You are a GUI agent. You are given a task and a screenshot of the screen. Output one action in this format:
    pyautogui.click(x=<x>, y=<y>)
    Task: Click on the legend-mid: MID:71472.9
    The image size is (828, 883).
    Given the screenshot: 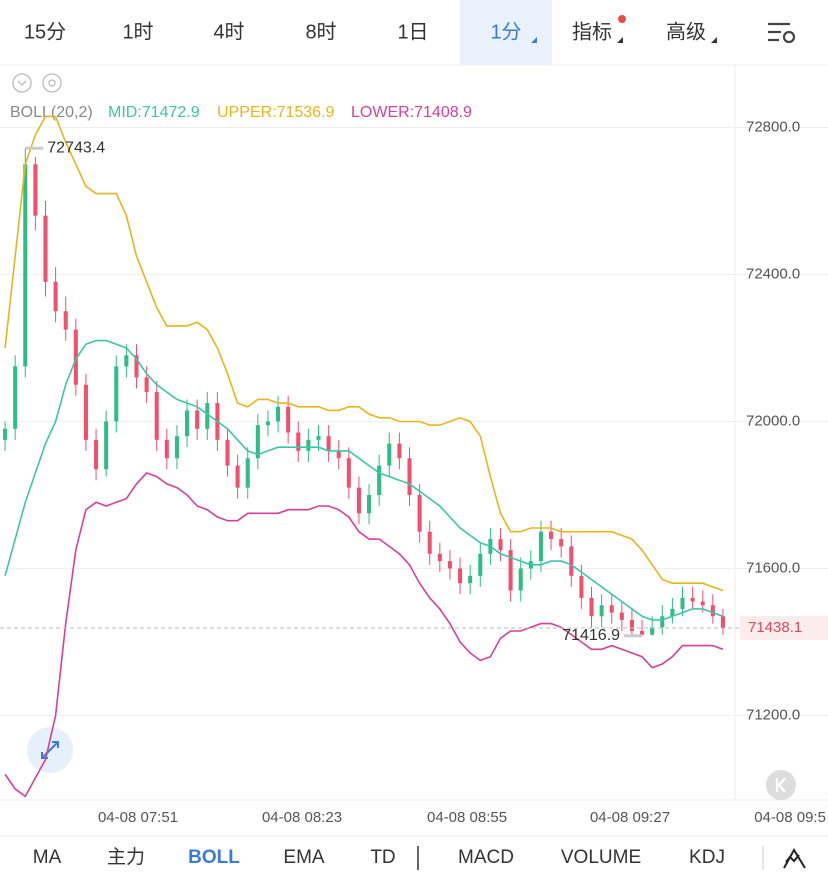 What is the action you would take?
    pyautogui.click(x=154, y=112)
    